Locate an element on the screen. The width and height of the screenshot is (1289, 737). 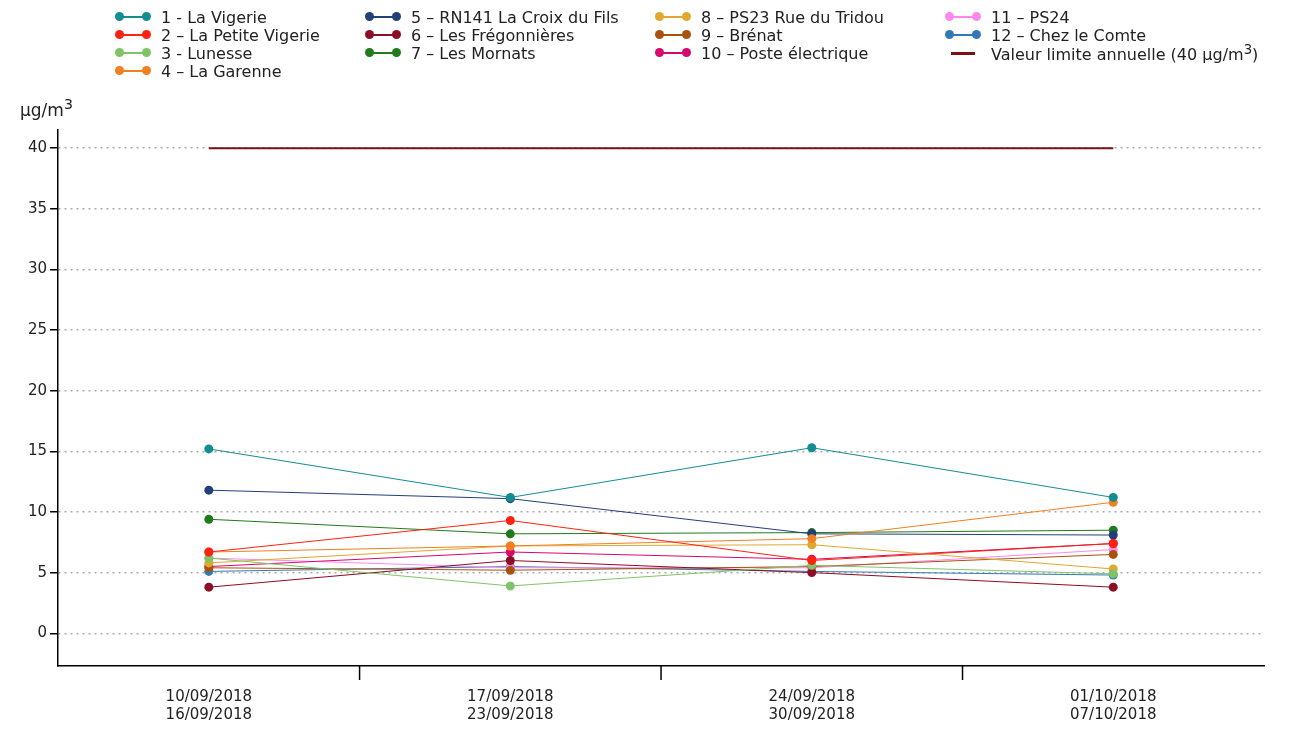
legend-label: 3 - Lunesse is located at coordinates (207, 53).